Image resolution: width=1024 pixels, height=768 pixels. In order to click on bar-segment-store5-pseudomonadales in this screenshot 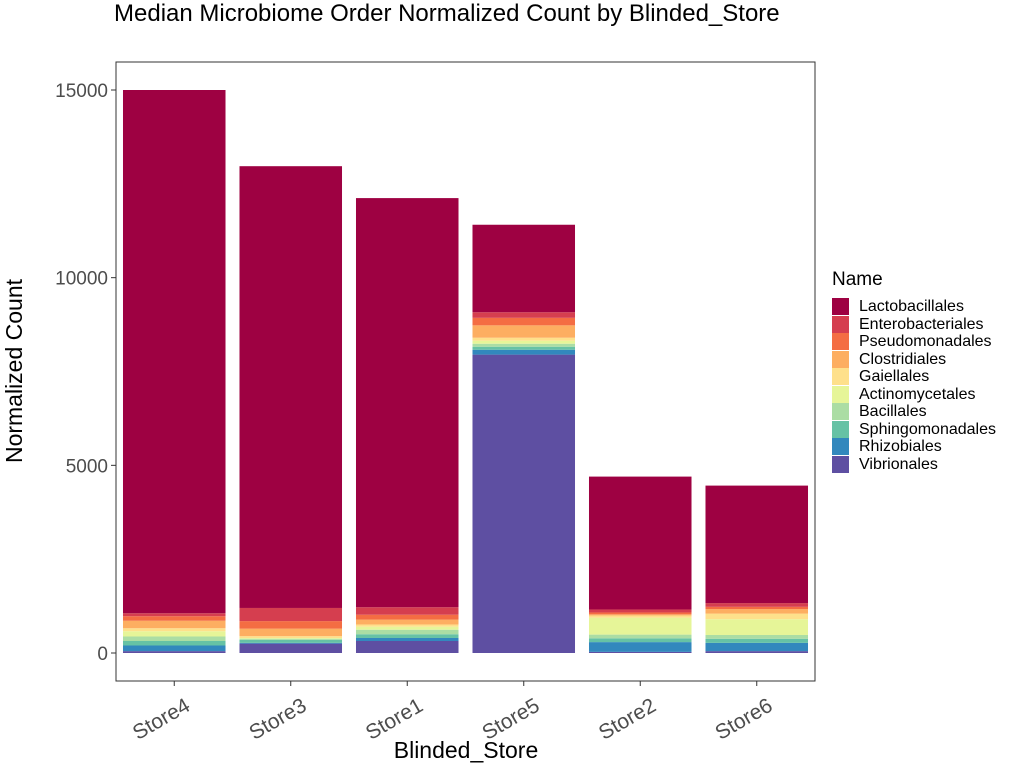, I will do `click(524, 321)`.